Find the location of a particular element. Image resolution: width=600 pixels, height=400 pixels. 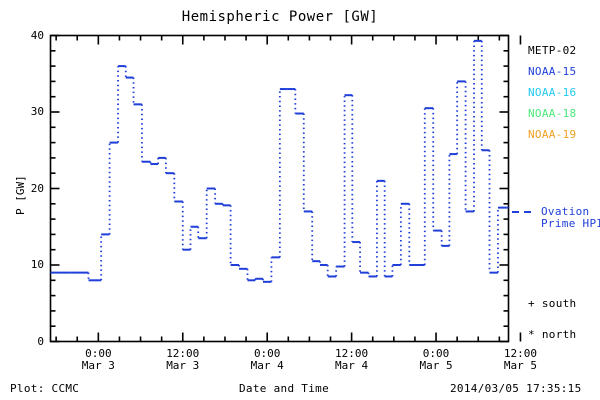

legend-entry-metp-02: METP-02 is located at coordinates (552, 50).